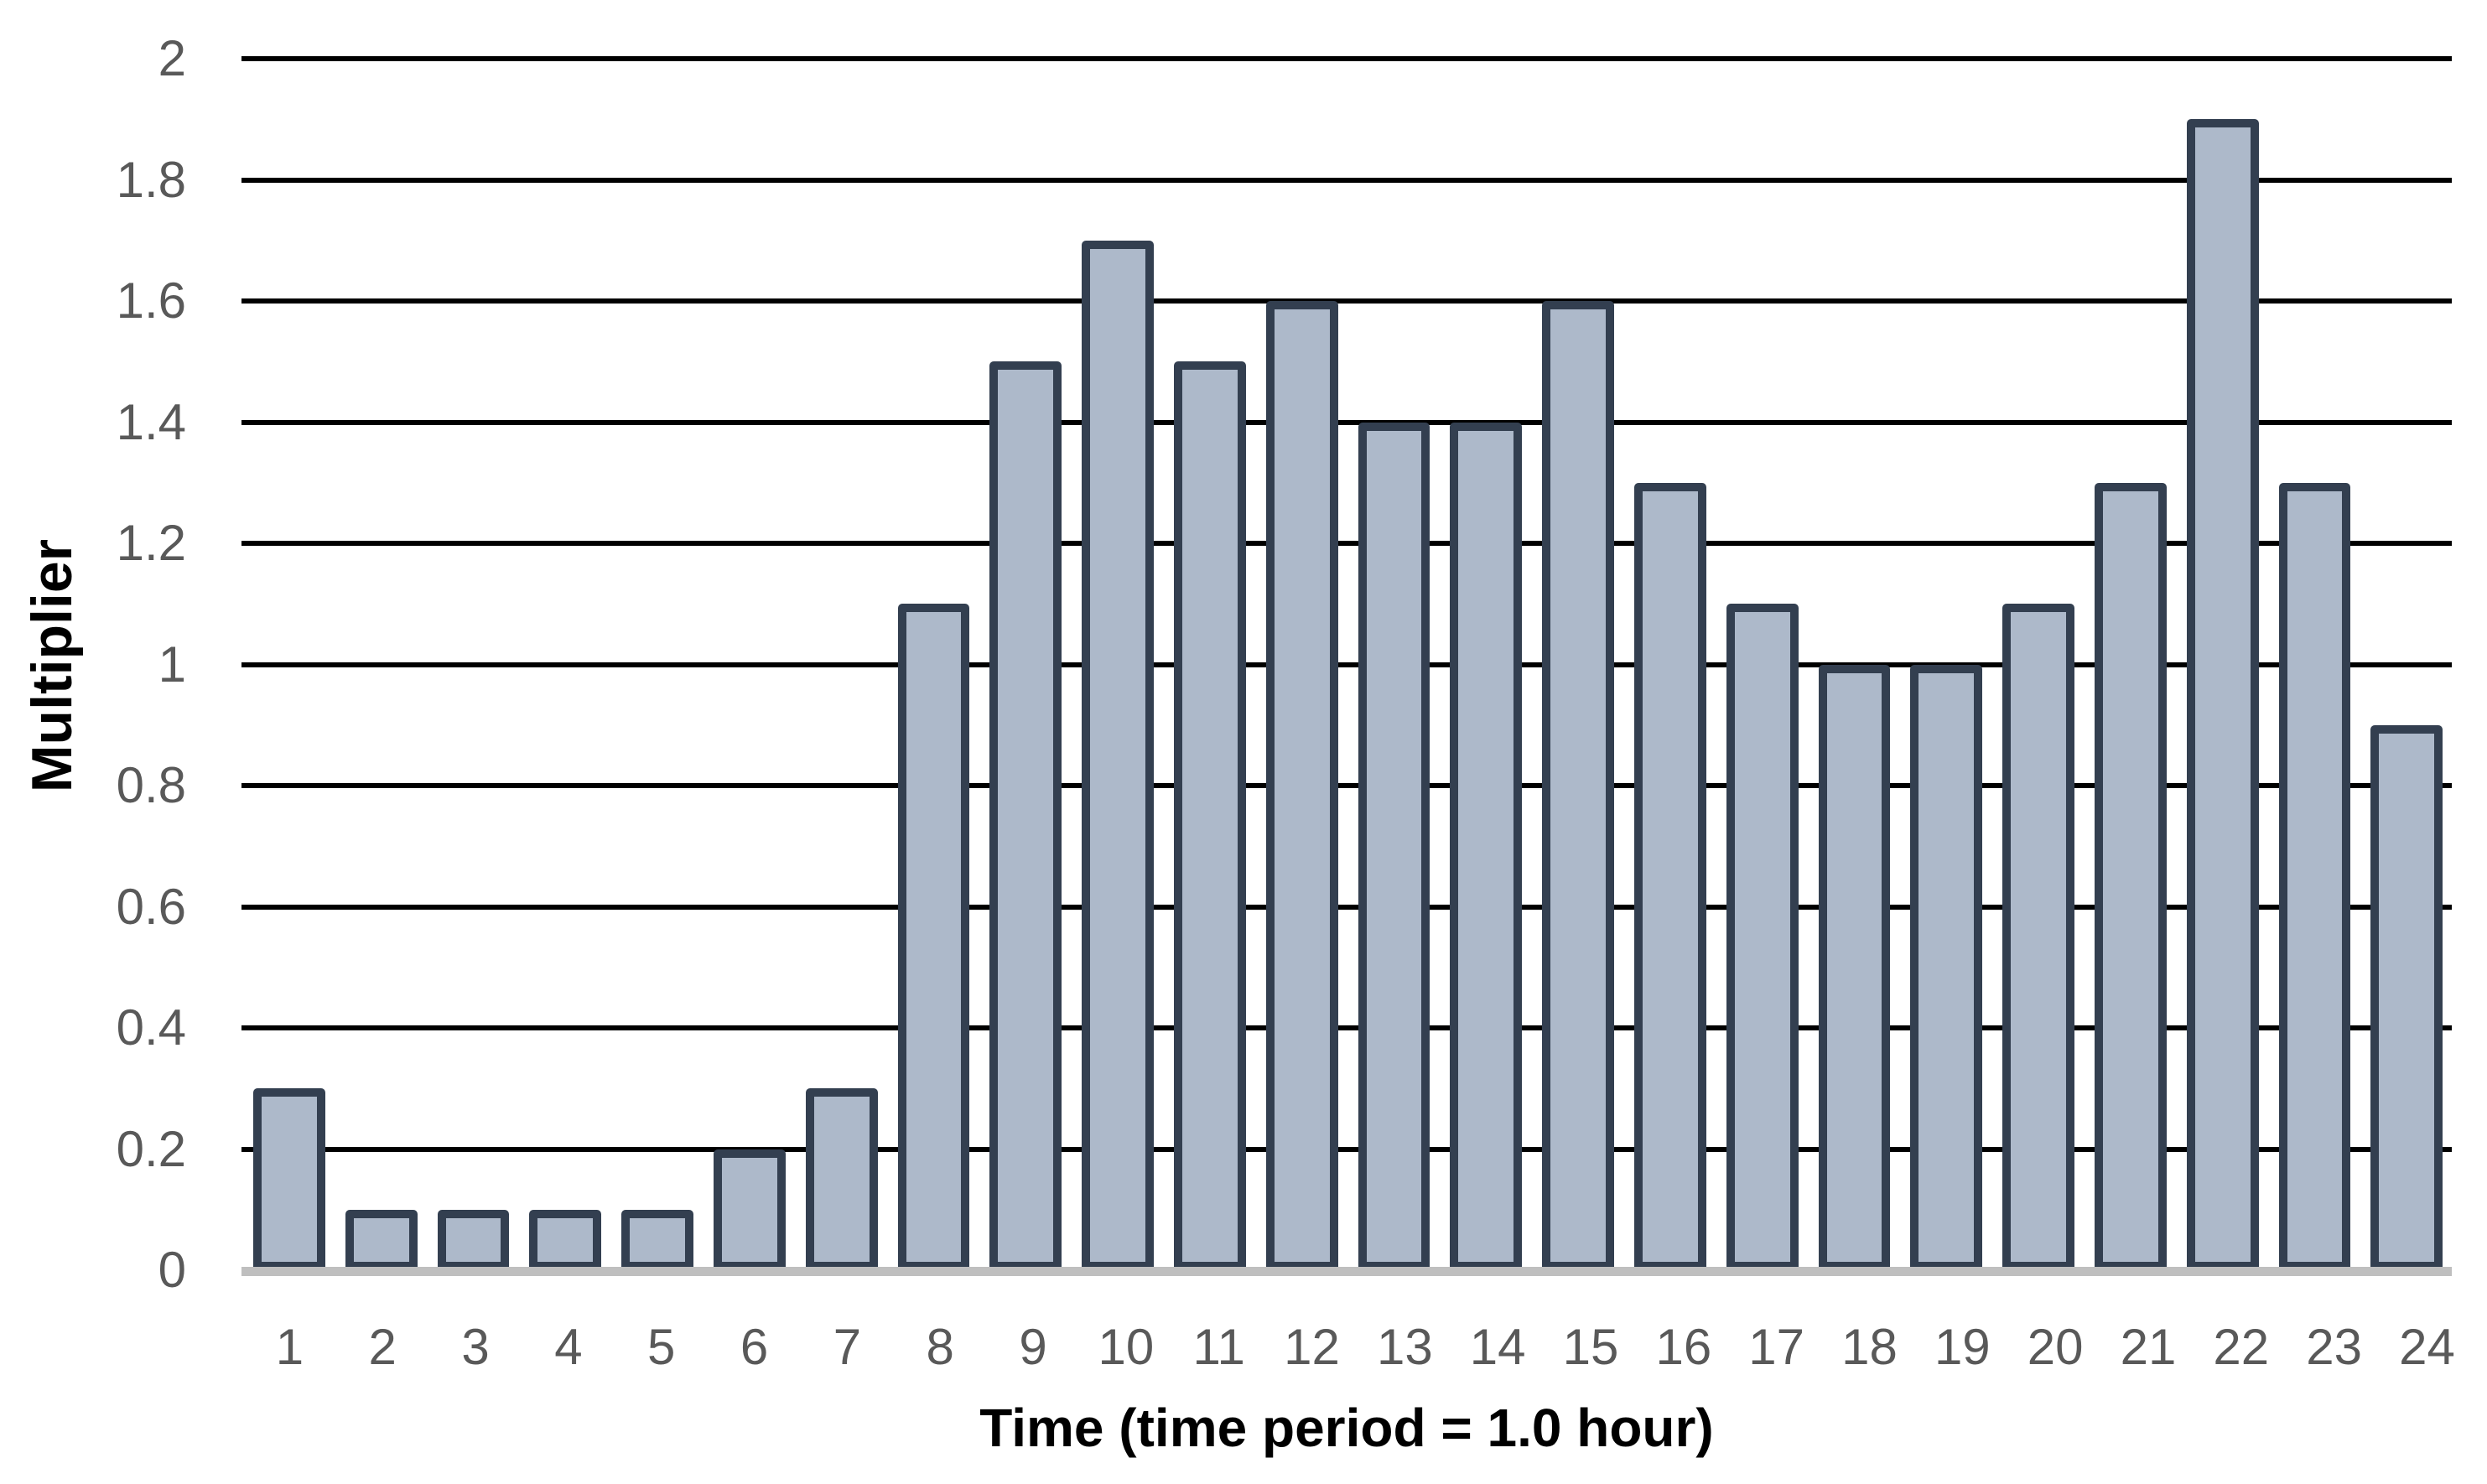  I want to click on y-axis-tick-labels: 2 1.8 1.6 1.4 1.2 1 0.8 0.6 0.4 0.2 0, so click(93, 664).